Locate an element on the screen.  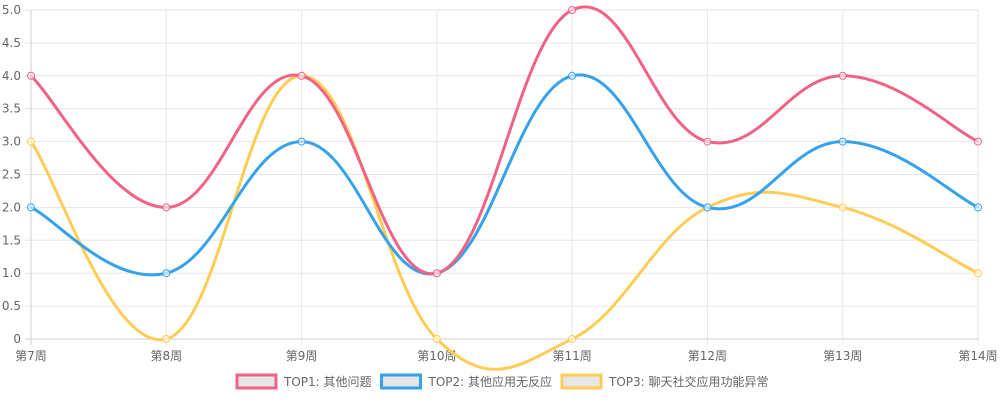
legend: TOP1: 其他问题 TOP2: 其他应用无反应 TOP3: 聊天社交应用功能异常 is located at coordinates (502, 381).